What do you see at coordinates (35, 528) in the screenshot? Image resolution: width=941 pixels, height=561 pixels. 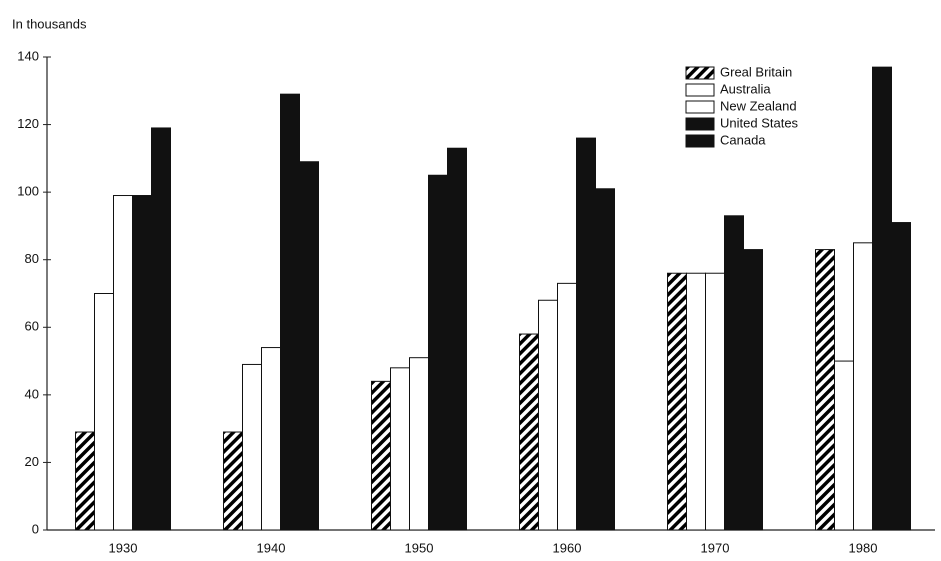 I see `y-tick-label: 0` at bounding box center [35, 528].